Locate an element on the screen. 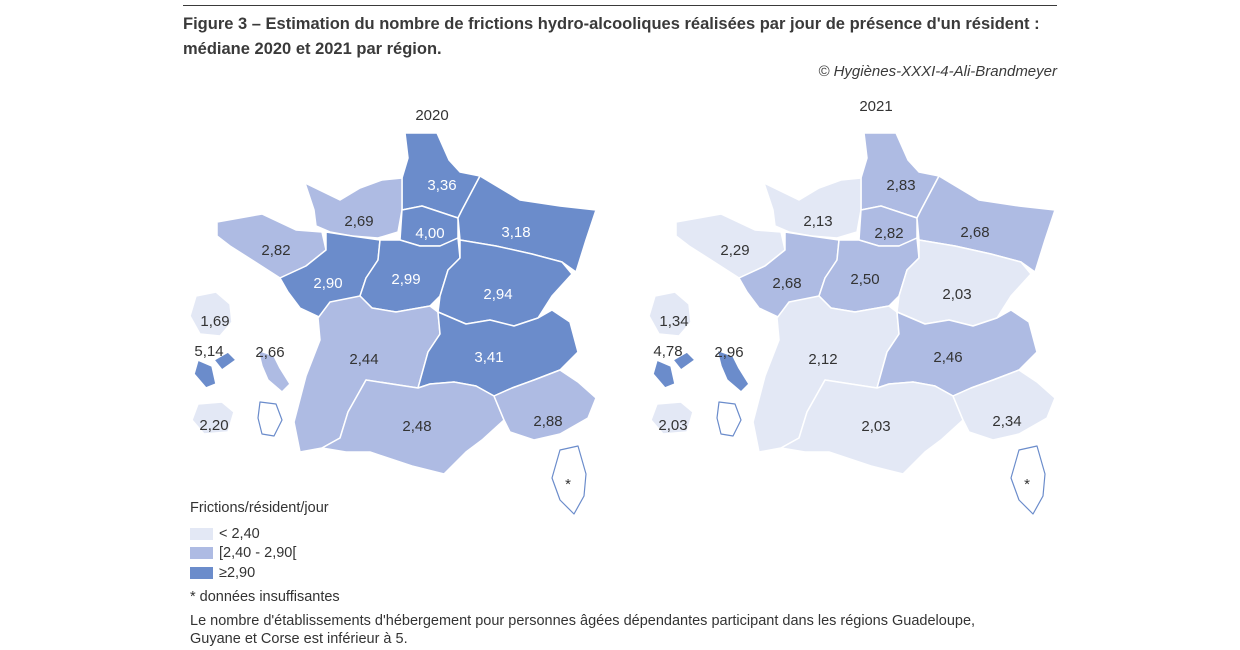  region-value-guadeloupe: 5,14 is located at coordinates (208, 351).